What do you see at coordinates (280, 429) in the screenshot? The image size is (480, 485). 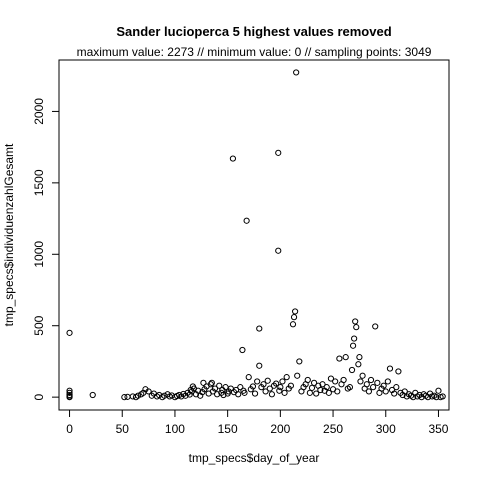 I see `x-tick-label: 200` at bounding box center [280, 429].